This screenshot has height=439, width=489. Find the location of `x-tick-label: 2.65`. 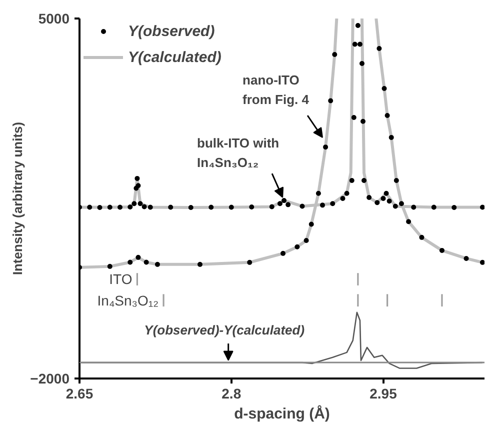

x-tick-label: 2.65 is located at coordinates (80, 394).